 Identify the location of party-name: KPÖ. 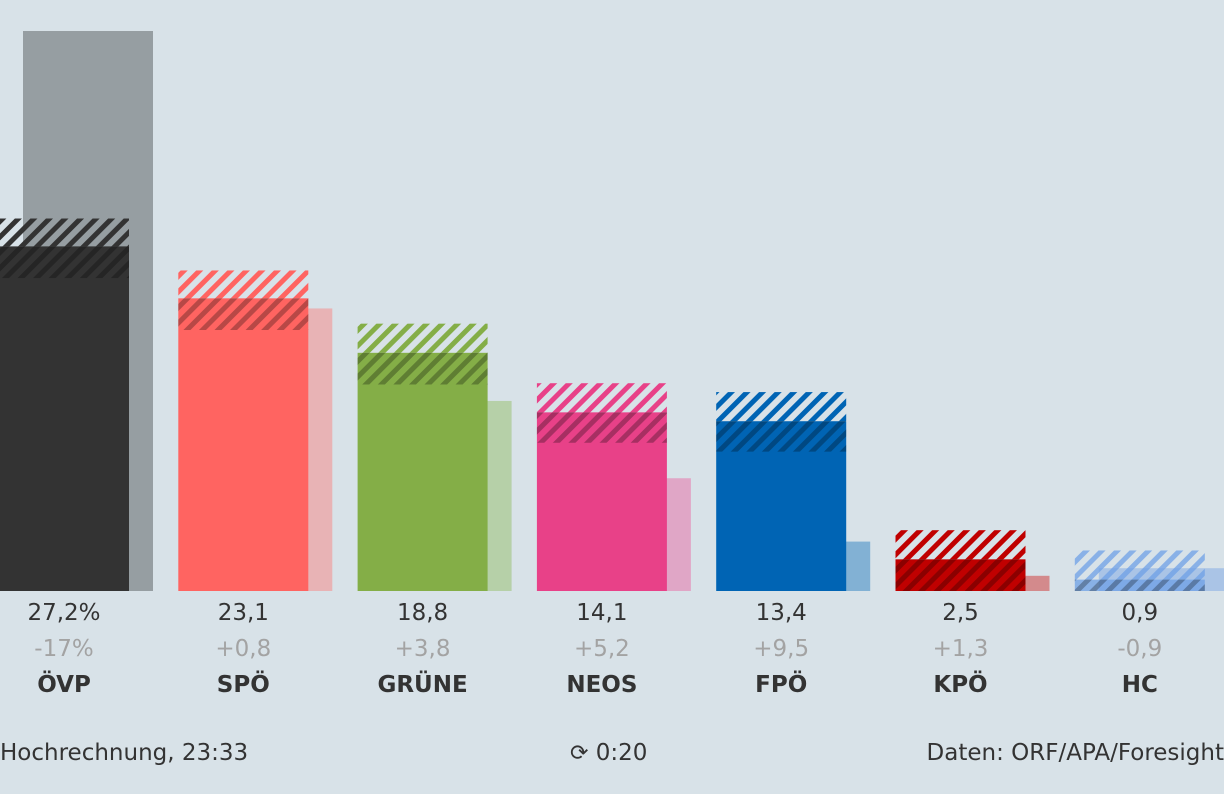
(960, 685).